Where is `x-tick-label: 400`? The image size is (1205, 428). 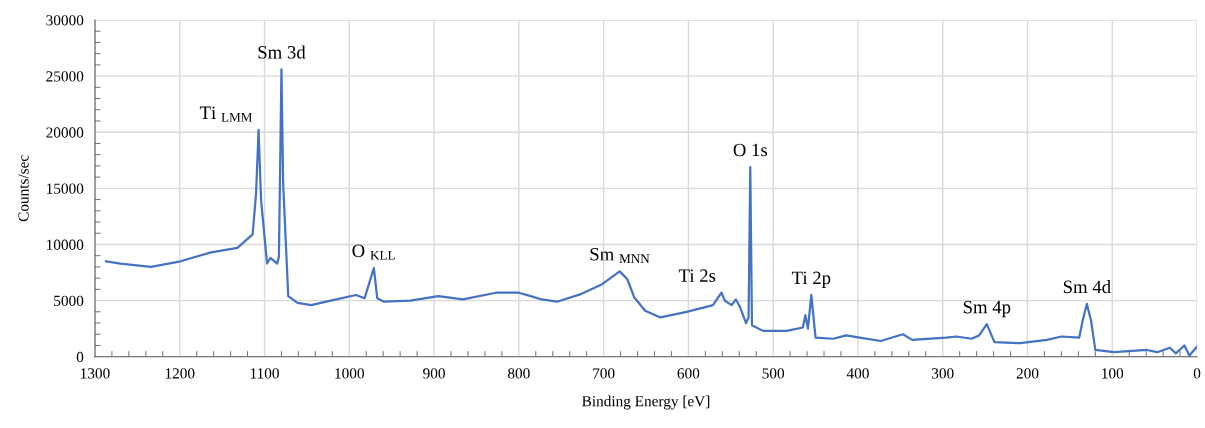 x-tick-label: 400 is located at coordinates (857, 373).